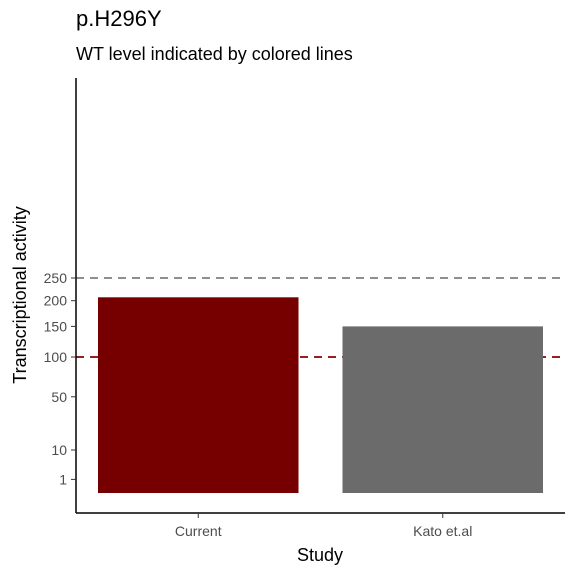  Describe the element at coordinates (214, 54) in the screenshot. I see `chart-subtitle: WT level indicated by colored lines` at that location.